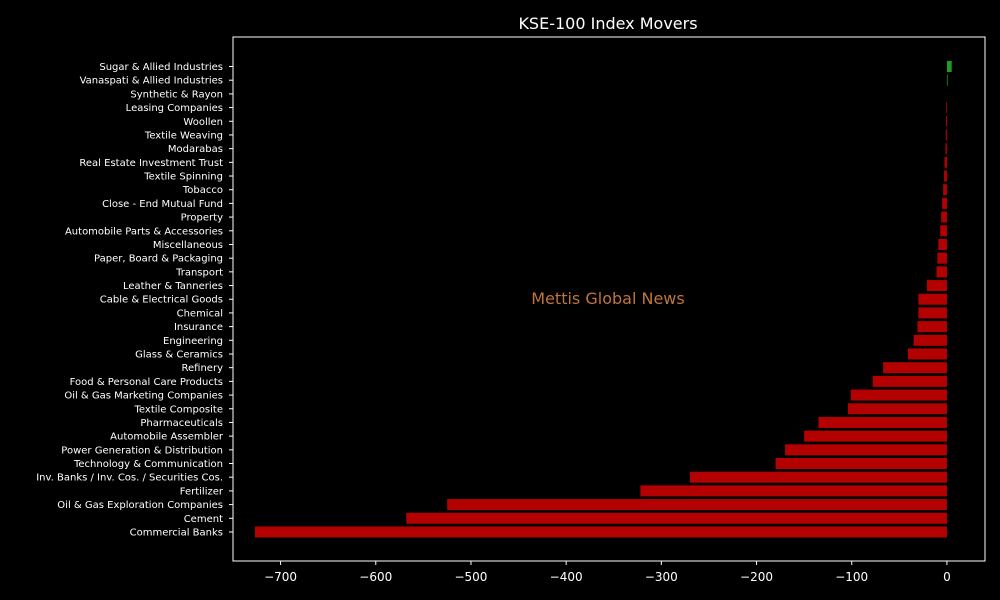 Image resolution: width=1000 pixels, height=600 pixels. Describe the element at coordinates (179, 354) in the screenshot. I see `y-tick-label: Glass & Ceramics` at that location.